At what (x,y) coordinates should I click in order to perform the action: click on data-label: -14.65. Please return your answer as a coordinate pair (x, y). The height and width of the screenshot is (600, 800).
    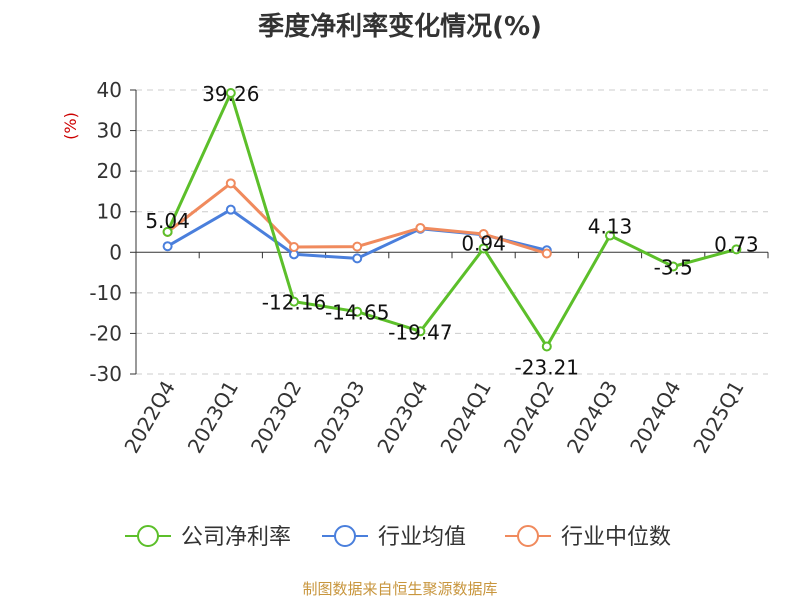
    Looking at the image, I should click on (357, 313).